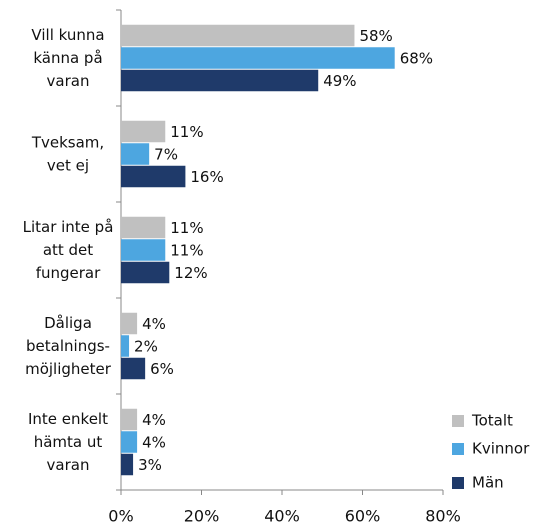 The image size is (539, 530). I want to click on category-label: Litar inte på att det fungerar, so click(68, 250).